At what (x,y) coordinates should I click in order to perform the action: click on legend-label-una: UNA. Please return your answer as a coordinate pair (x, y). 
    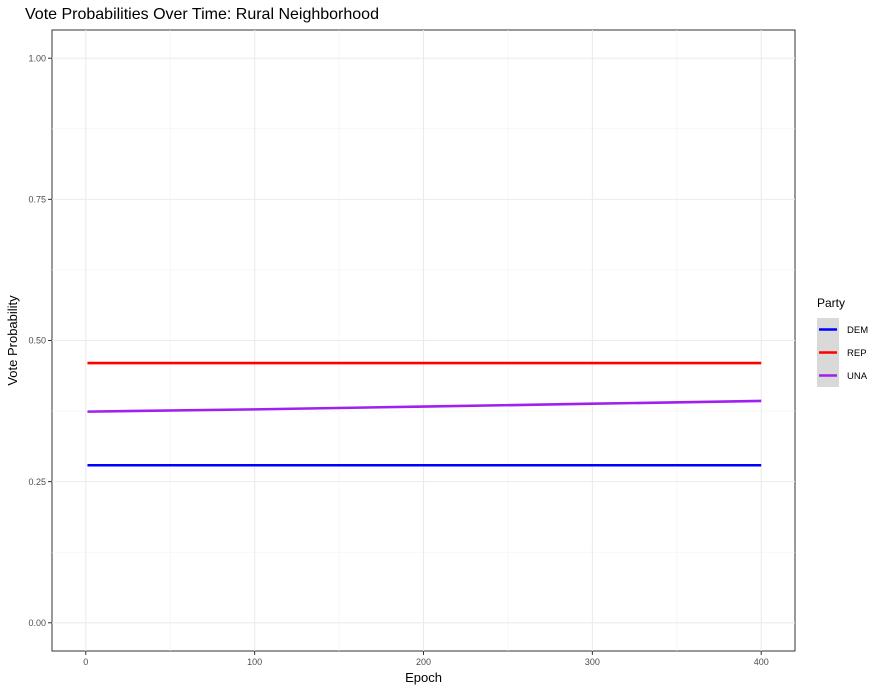
    Looking at the image, I should click on (857, 376).